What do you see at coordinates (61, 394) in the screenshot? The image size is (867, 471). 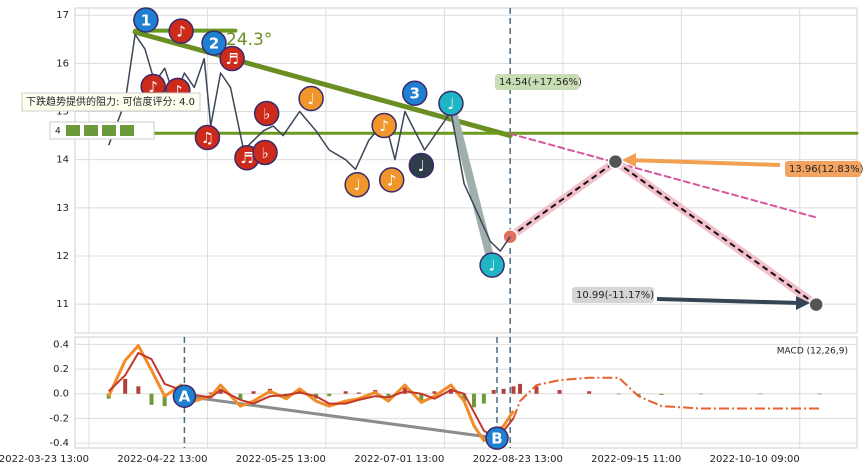 I see `y-tick-label: 0.0` at bounding box center [61, 394].